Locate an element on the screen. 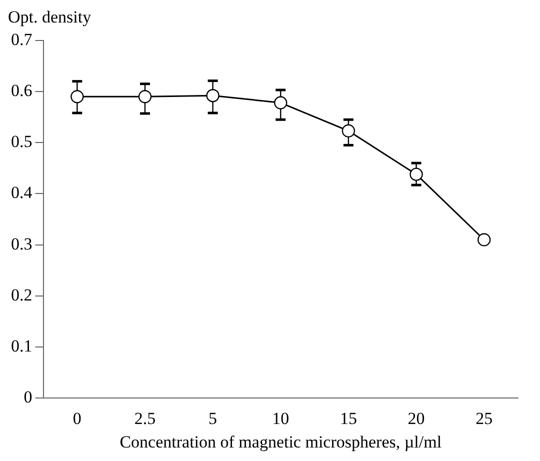  x-tick-label: 20 is located at coordinates (416, 418).